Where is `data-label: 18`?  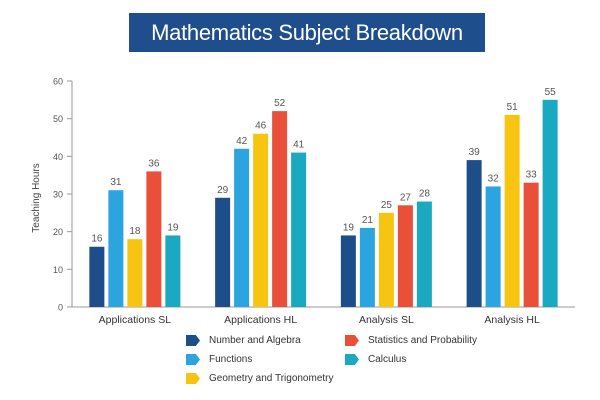 data-label: 18 is located at coordinates (135, 231).